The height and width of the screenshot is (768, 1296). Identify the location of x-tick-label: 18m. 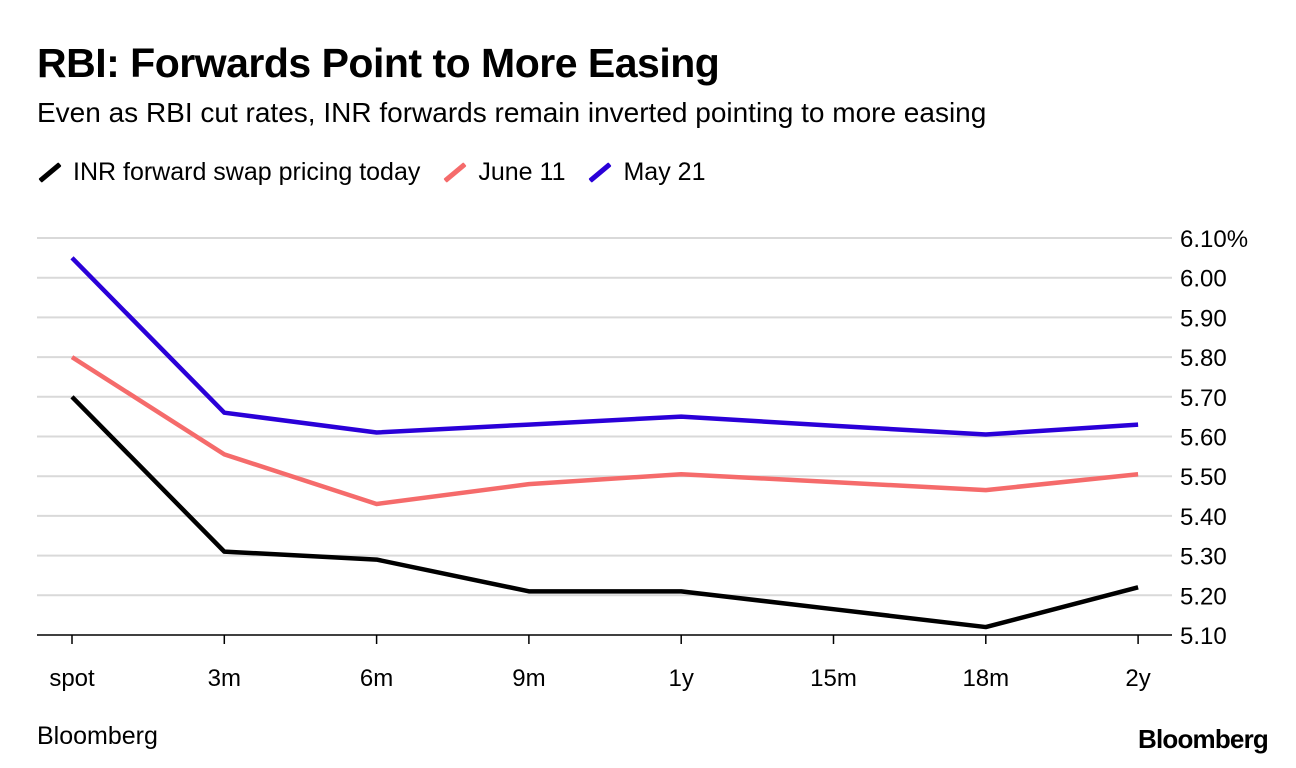
(985, 678).